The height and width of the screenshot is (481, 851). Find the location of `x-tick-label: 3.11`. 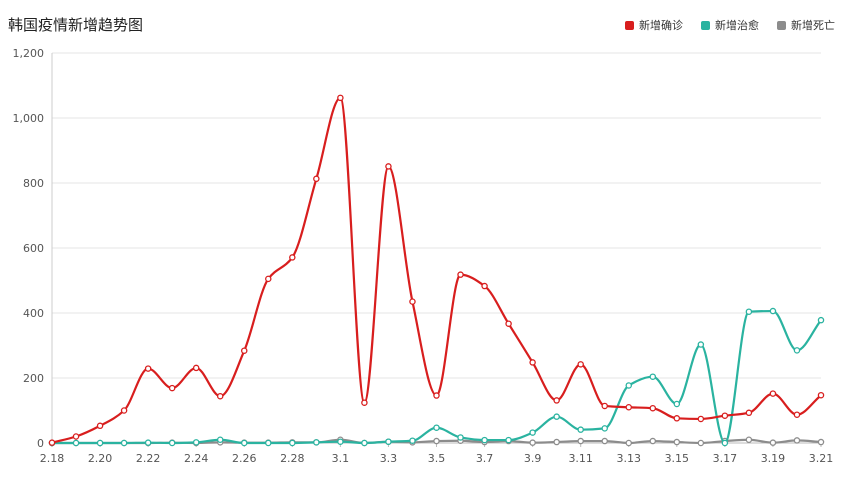

x-tick-label: 3.11 is located at coordinates (580, 458).